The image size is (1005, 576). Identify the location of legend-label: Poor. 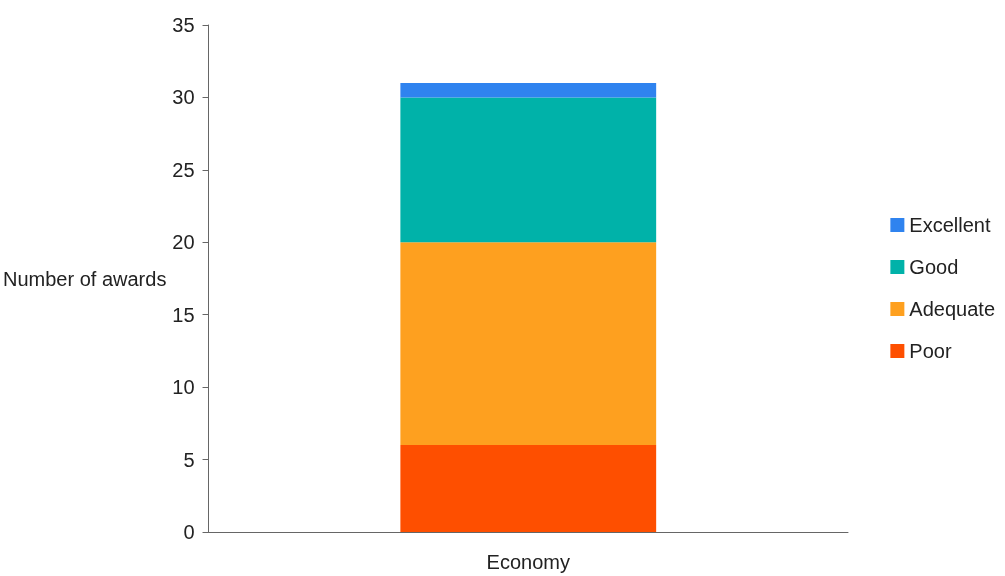
(930, 351).